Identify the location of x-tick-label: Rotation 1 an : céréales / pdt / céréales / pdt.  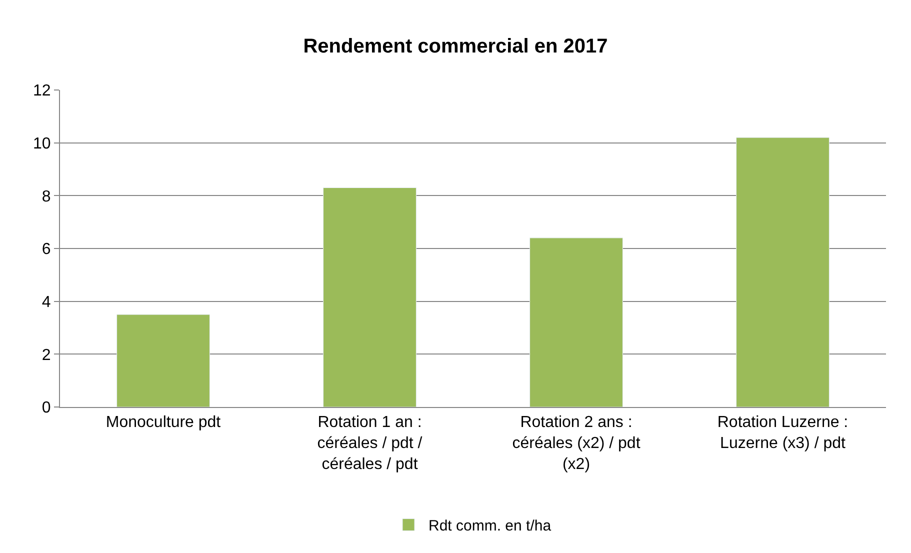
(370, 443).